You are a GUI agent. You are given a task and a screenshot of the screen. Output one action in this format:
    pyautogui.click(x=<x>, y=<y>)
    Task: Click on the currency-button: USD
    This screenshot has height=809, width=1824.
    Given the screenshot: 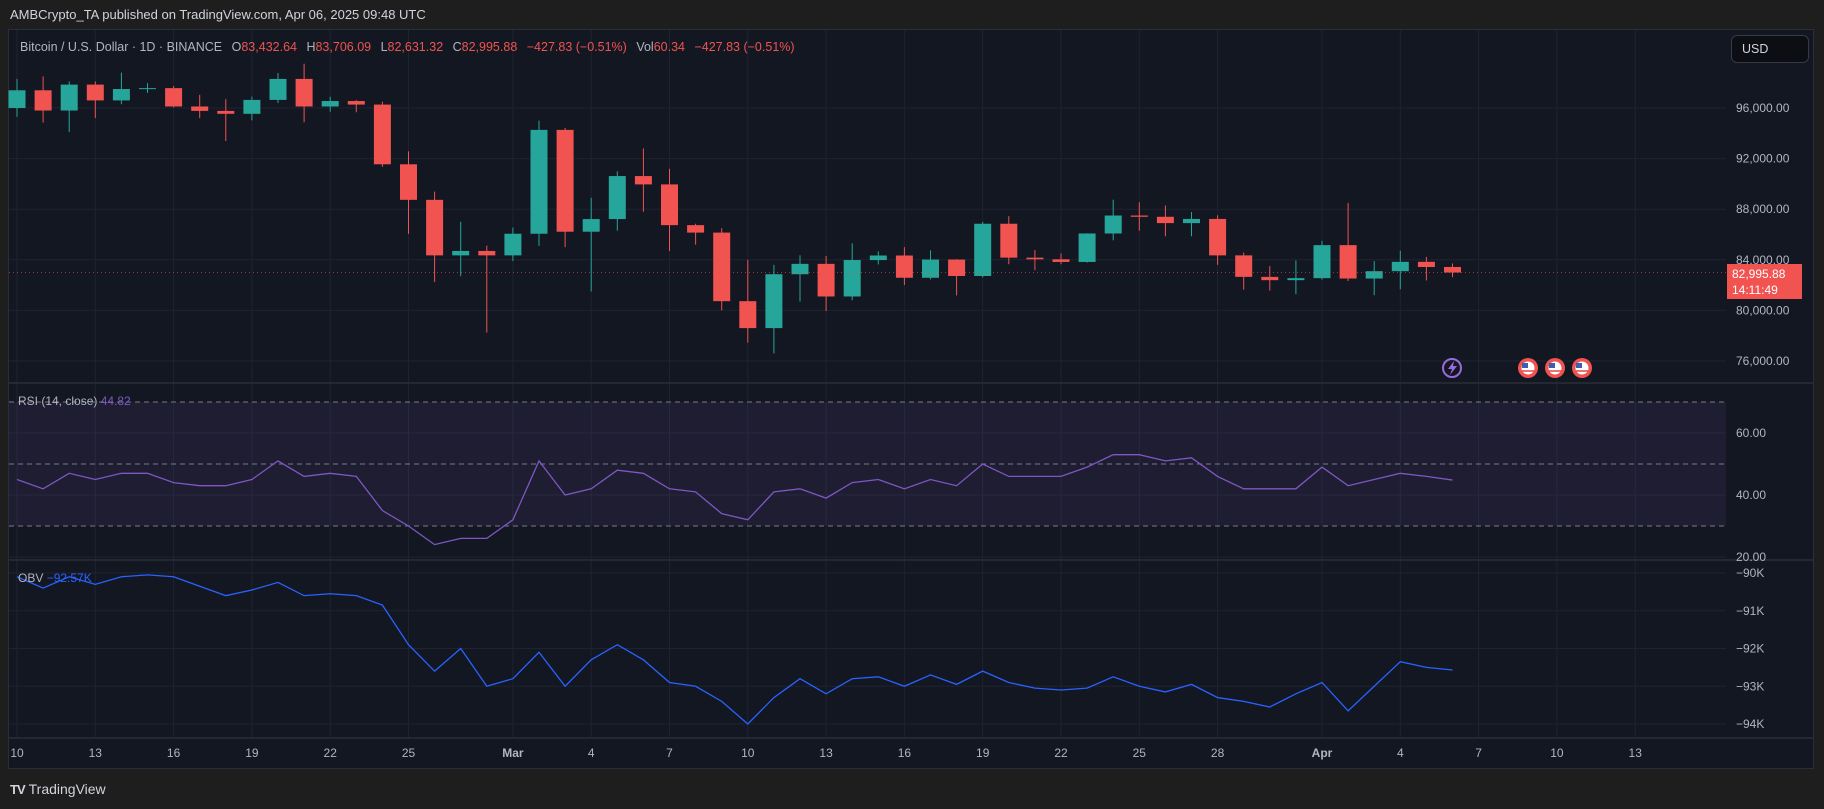 What is the action you would take?
    pyautogui.click(x=1770, y=49)
    